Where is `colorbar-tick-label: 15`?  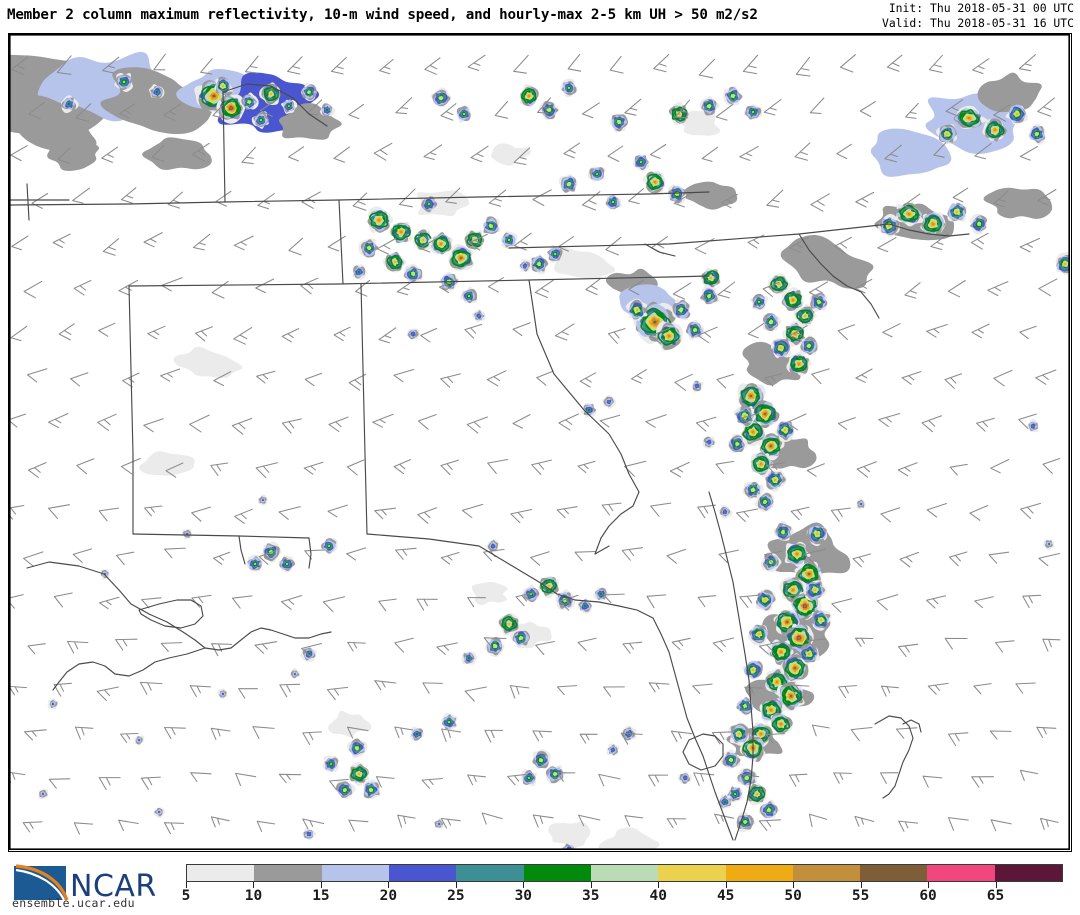 colorbar-tick-label: 15 is located at coordinates (321, 896).